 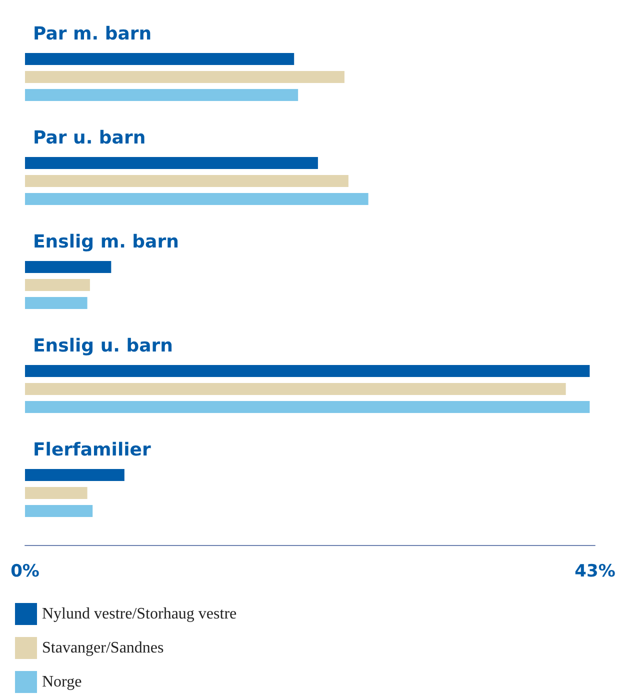 What do you see at coordinates (103, 346) in the screenshot?
I see `y-tick-label: Enslig u. barn` at bounding box center [103, 346].